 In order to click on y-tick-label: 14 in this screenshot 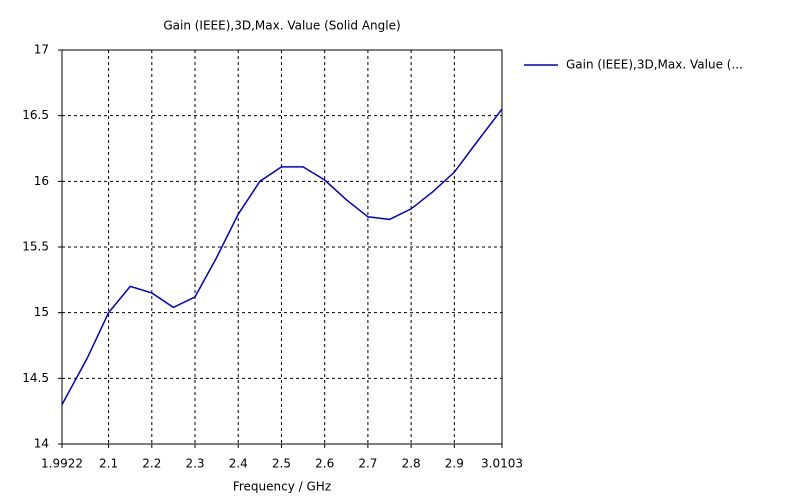, I will do `click(41, 444)`.